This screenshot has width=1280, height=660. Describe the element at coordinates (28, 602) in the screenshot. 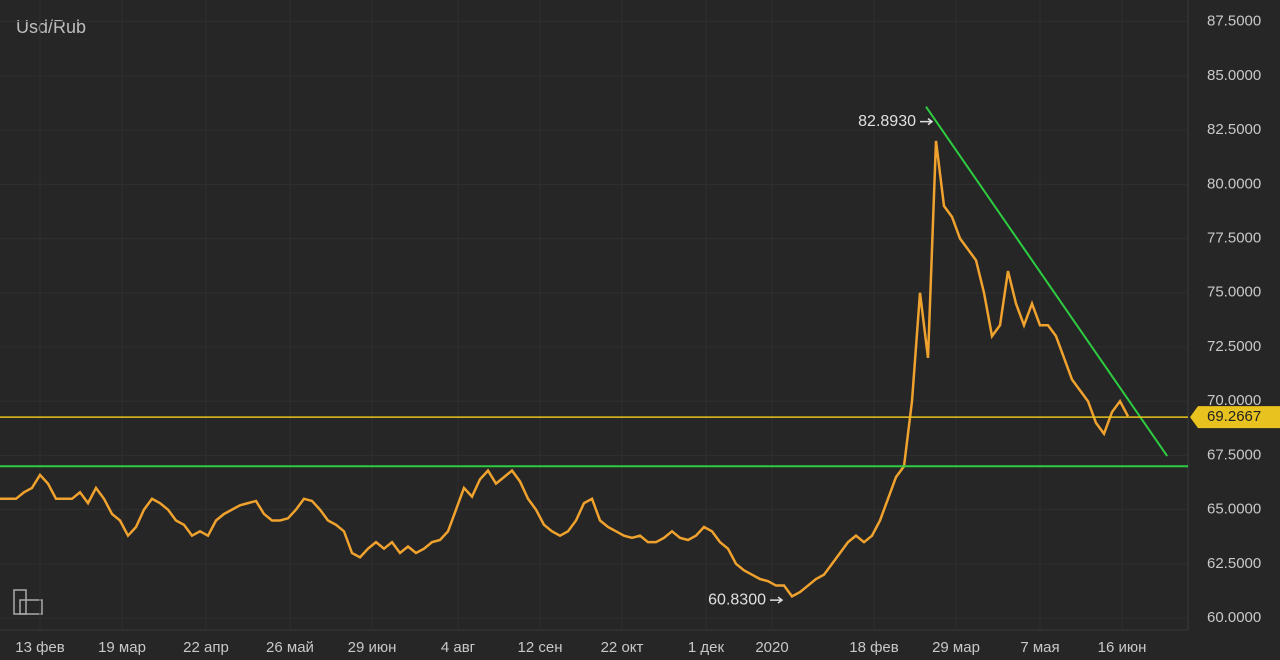

I see `layout-icon` at that location.